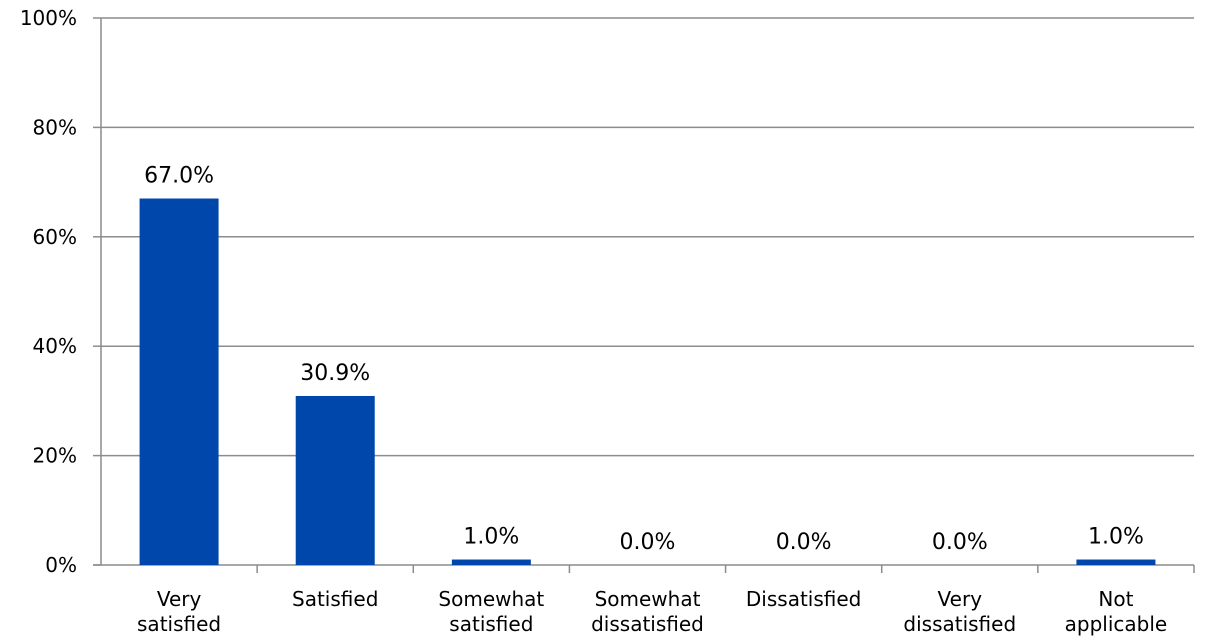  I want to click on category-label: applicable, so click(1116, 624).